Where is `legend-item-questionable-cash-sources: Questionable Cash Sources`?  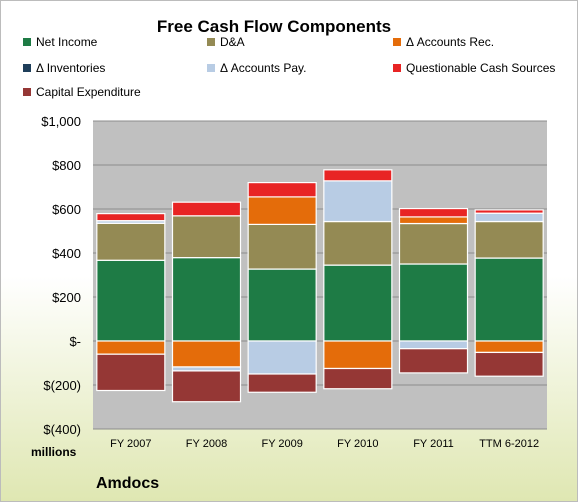
legend-item-questionable-cash-sources: Questionable Cash Sources is located at coordinates (474, 68).